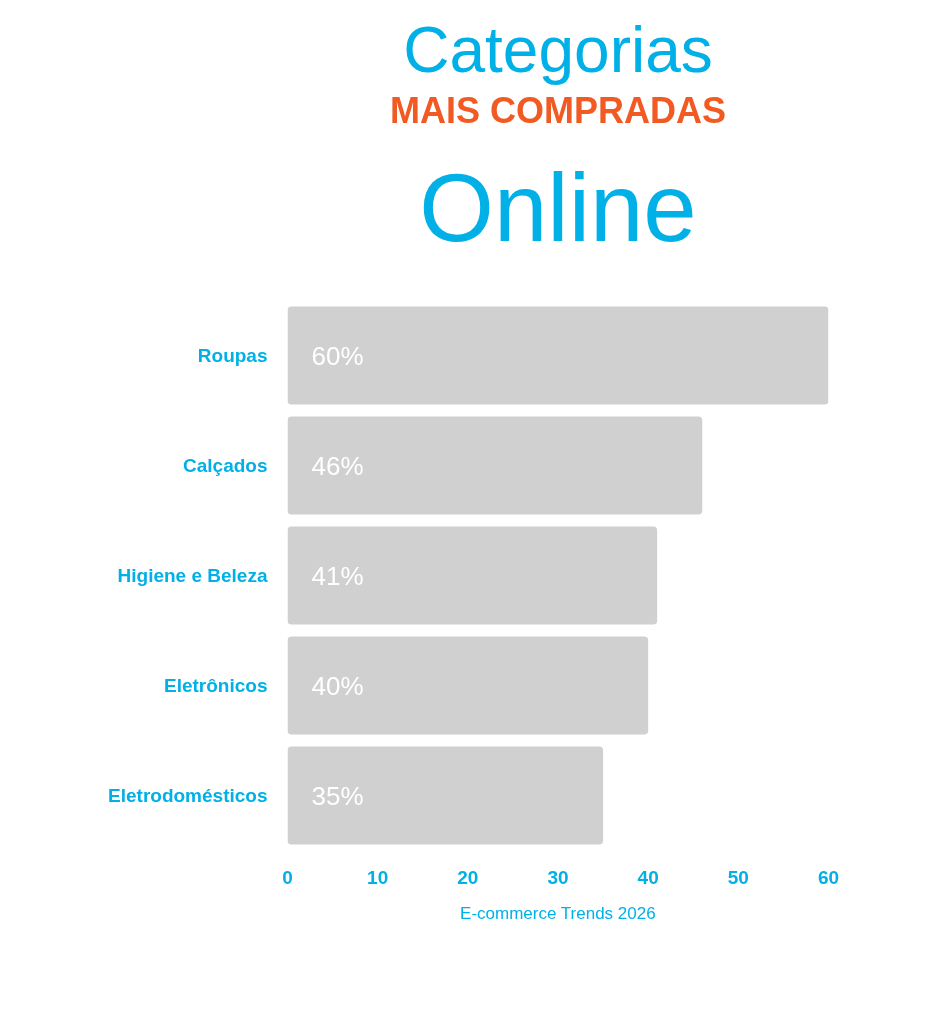  Describe the element at coordinates (192, 575) in the screenshot. I see `y-tick-label: Higiene e Beleza` at that location.